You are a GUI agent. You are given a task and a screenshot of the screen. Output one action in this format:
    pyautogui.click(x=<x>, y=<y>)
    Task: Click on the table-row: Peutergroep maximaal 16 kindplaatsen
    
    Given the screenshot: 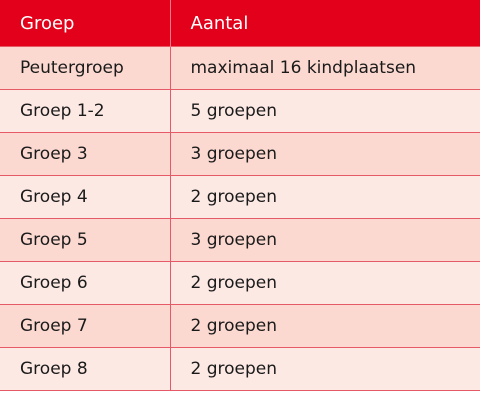 What is the action you would take?
    pyautogui.click(x=240, y=68)
    